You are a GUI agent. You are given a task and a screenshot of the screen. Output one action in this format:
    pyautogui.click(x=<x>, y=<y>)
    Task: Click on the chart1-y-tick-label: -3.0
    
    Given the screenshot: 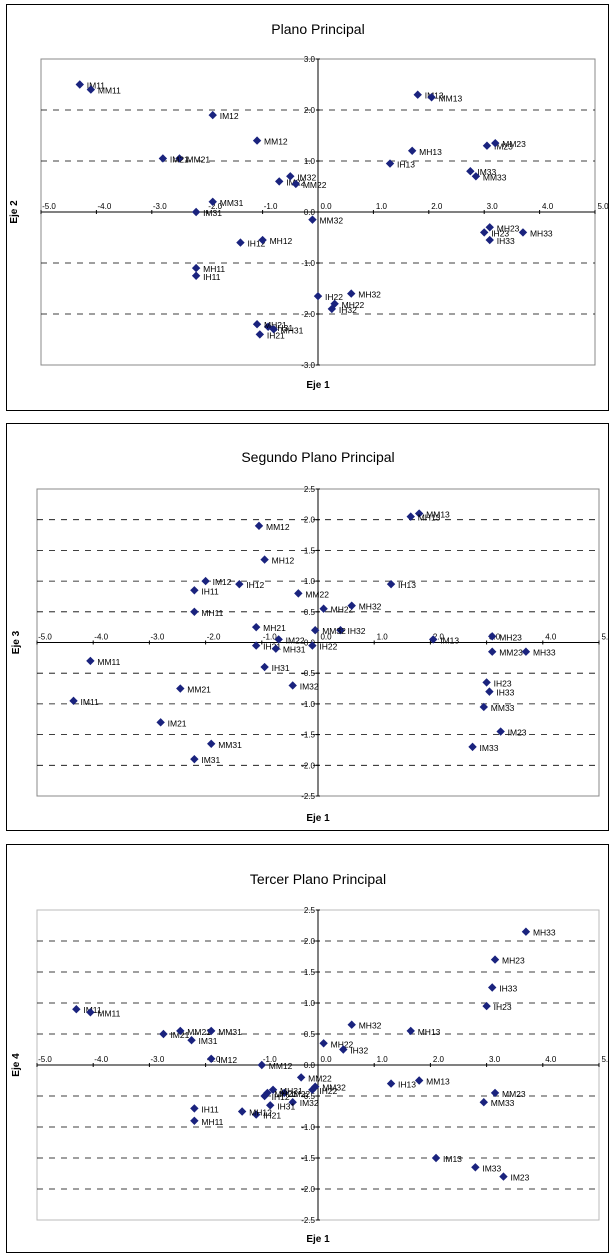 What is the action you would take?
    pyautogui.click(x=308, y=365)
    